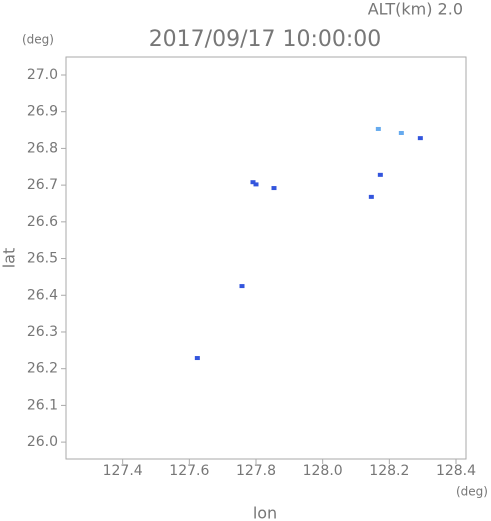 The width and height of the screenshot is (491, 521). Describe the element at coordinates (472, 492) in the screenshot. I see `x-unit: (deg)` at that location.